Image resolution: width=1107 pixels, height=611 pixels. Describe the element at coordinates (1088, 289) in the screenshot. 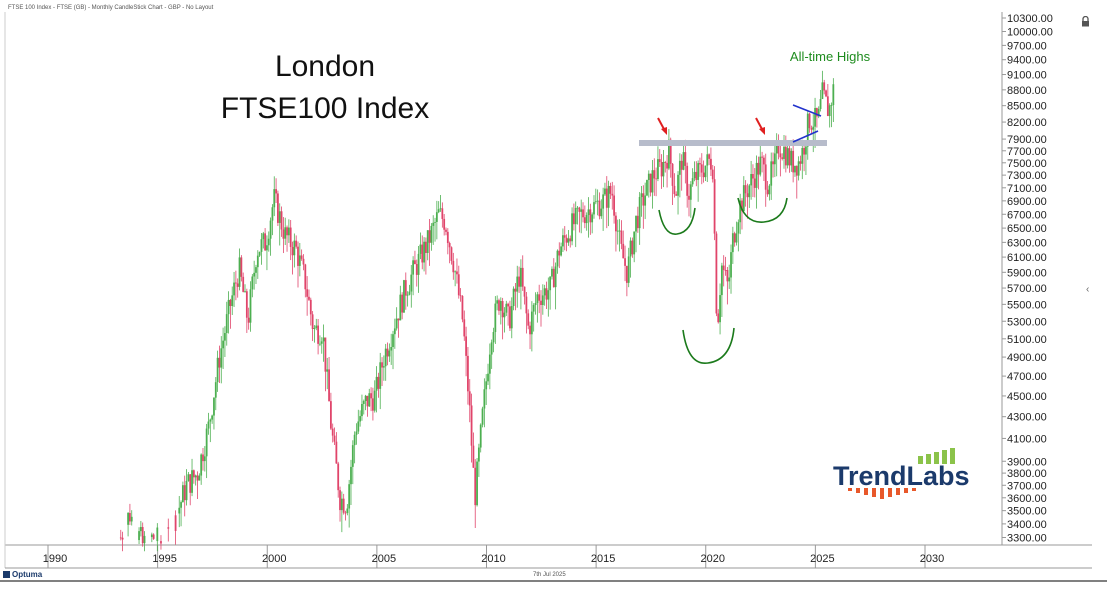

I see `collapse-panel-icon: ‹` at that location.